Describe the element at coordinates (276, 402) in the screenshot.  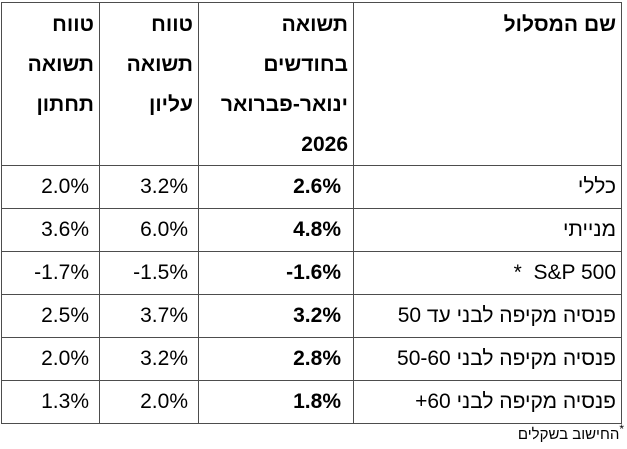
I see `return-cell: 1.8%` at that location.